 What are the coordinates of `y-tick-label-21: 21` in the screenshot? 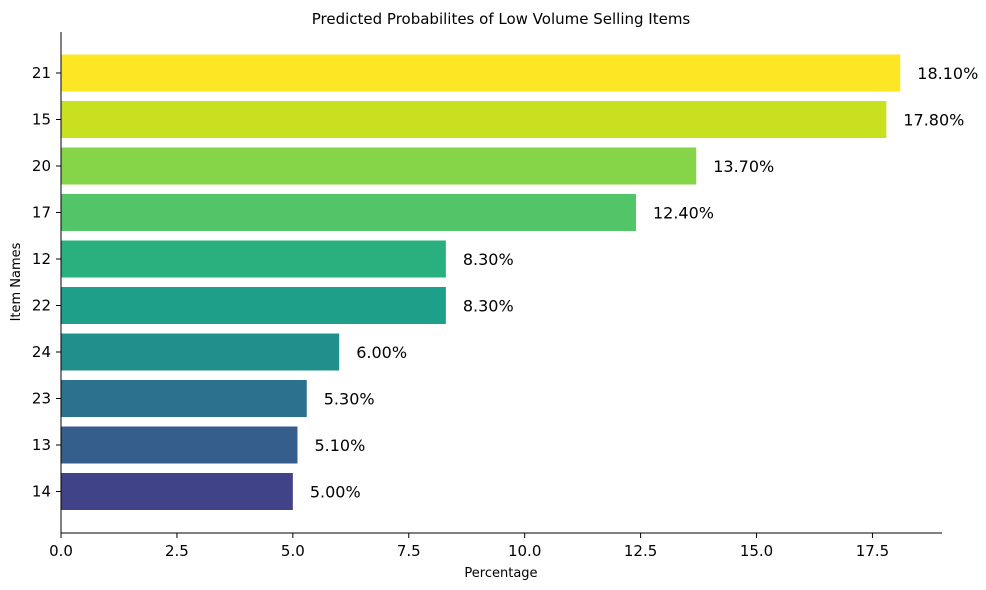 It's located at (41, 73).